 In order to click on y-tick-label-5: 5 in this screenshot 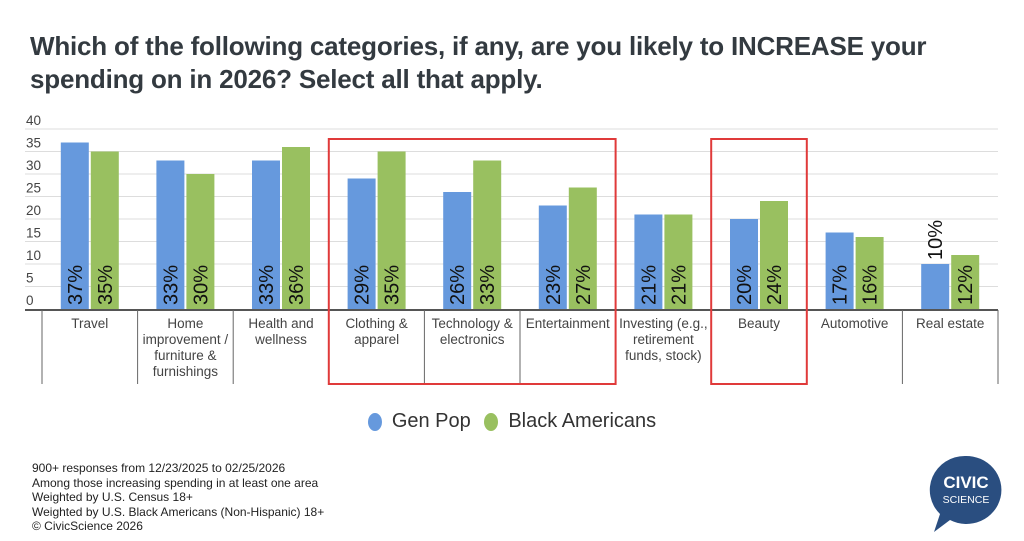, I will do `click(30, 278)`.